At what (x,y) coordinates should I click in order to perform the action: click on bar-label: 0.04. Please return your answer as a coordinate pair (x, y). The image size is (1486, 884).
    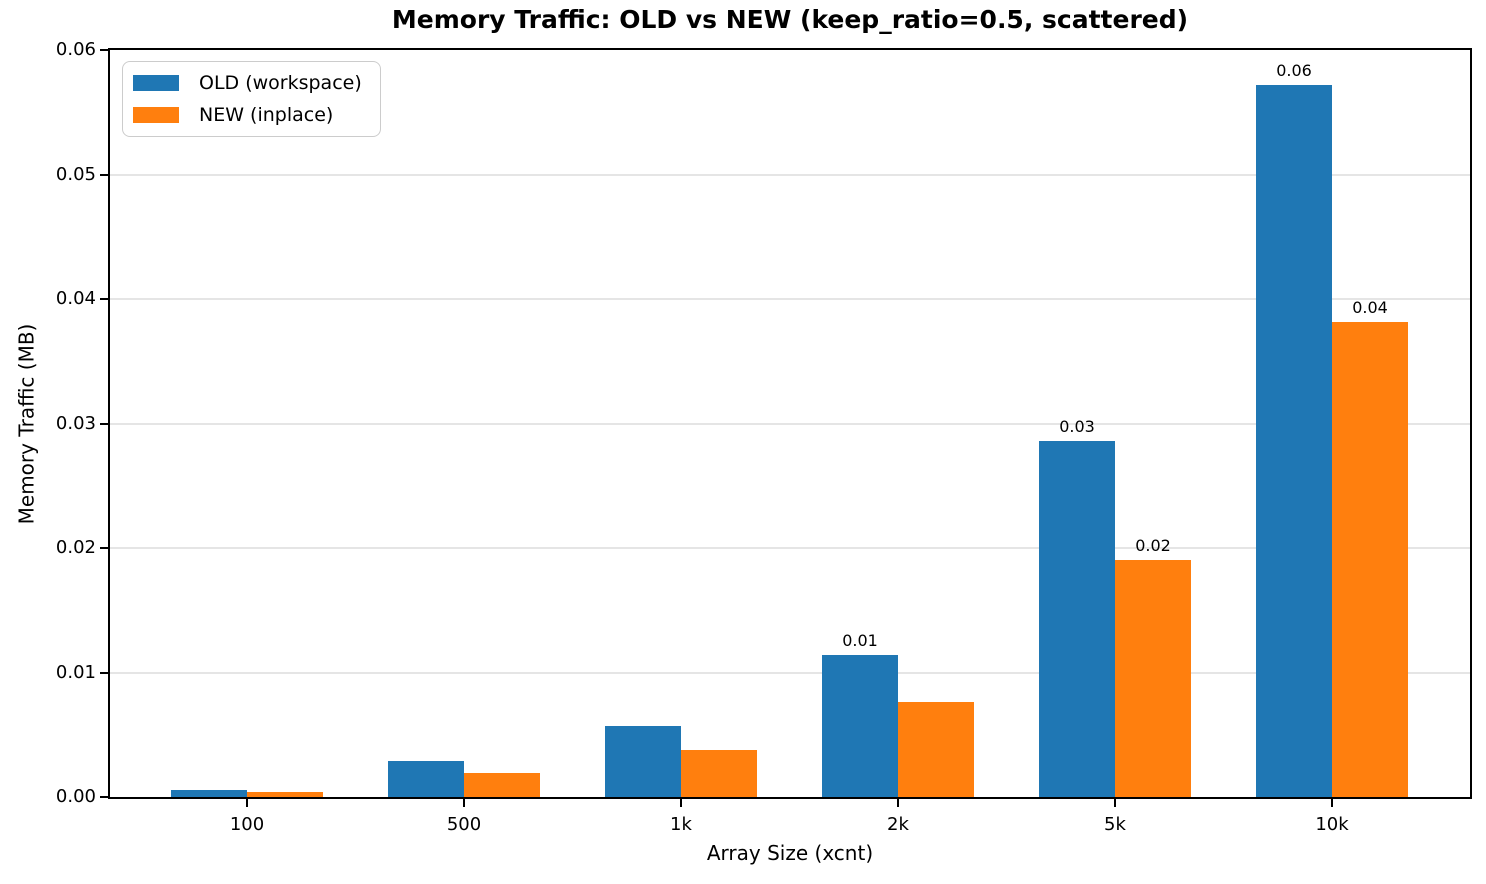
    Looking at the image, I should click on (1370, 307).